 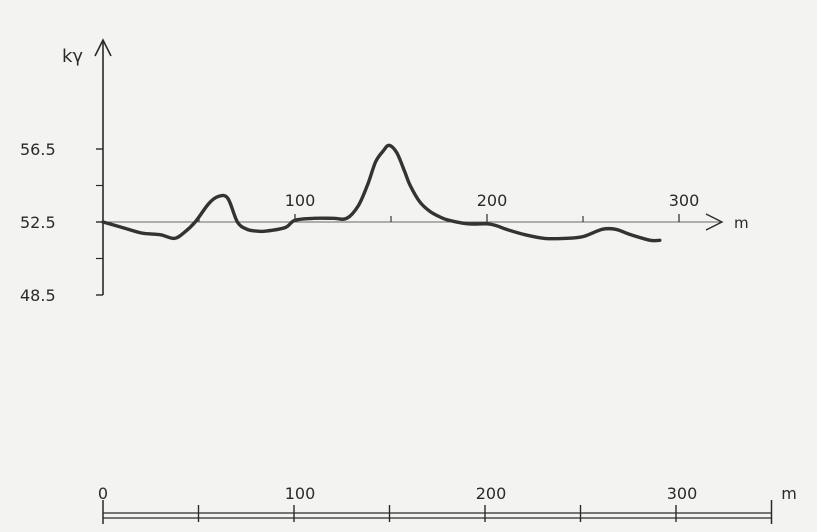 What do you see at coordinates (447, 504) in the screenshot?
I see `scale-bar: 0 100 200 300 m` at bounding box center [447, 504].